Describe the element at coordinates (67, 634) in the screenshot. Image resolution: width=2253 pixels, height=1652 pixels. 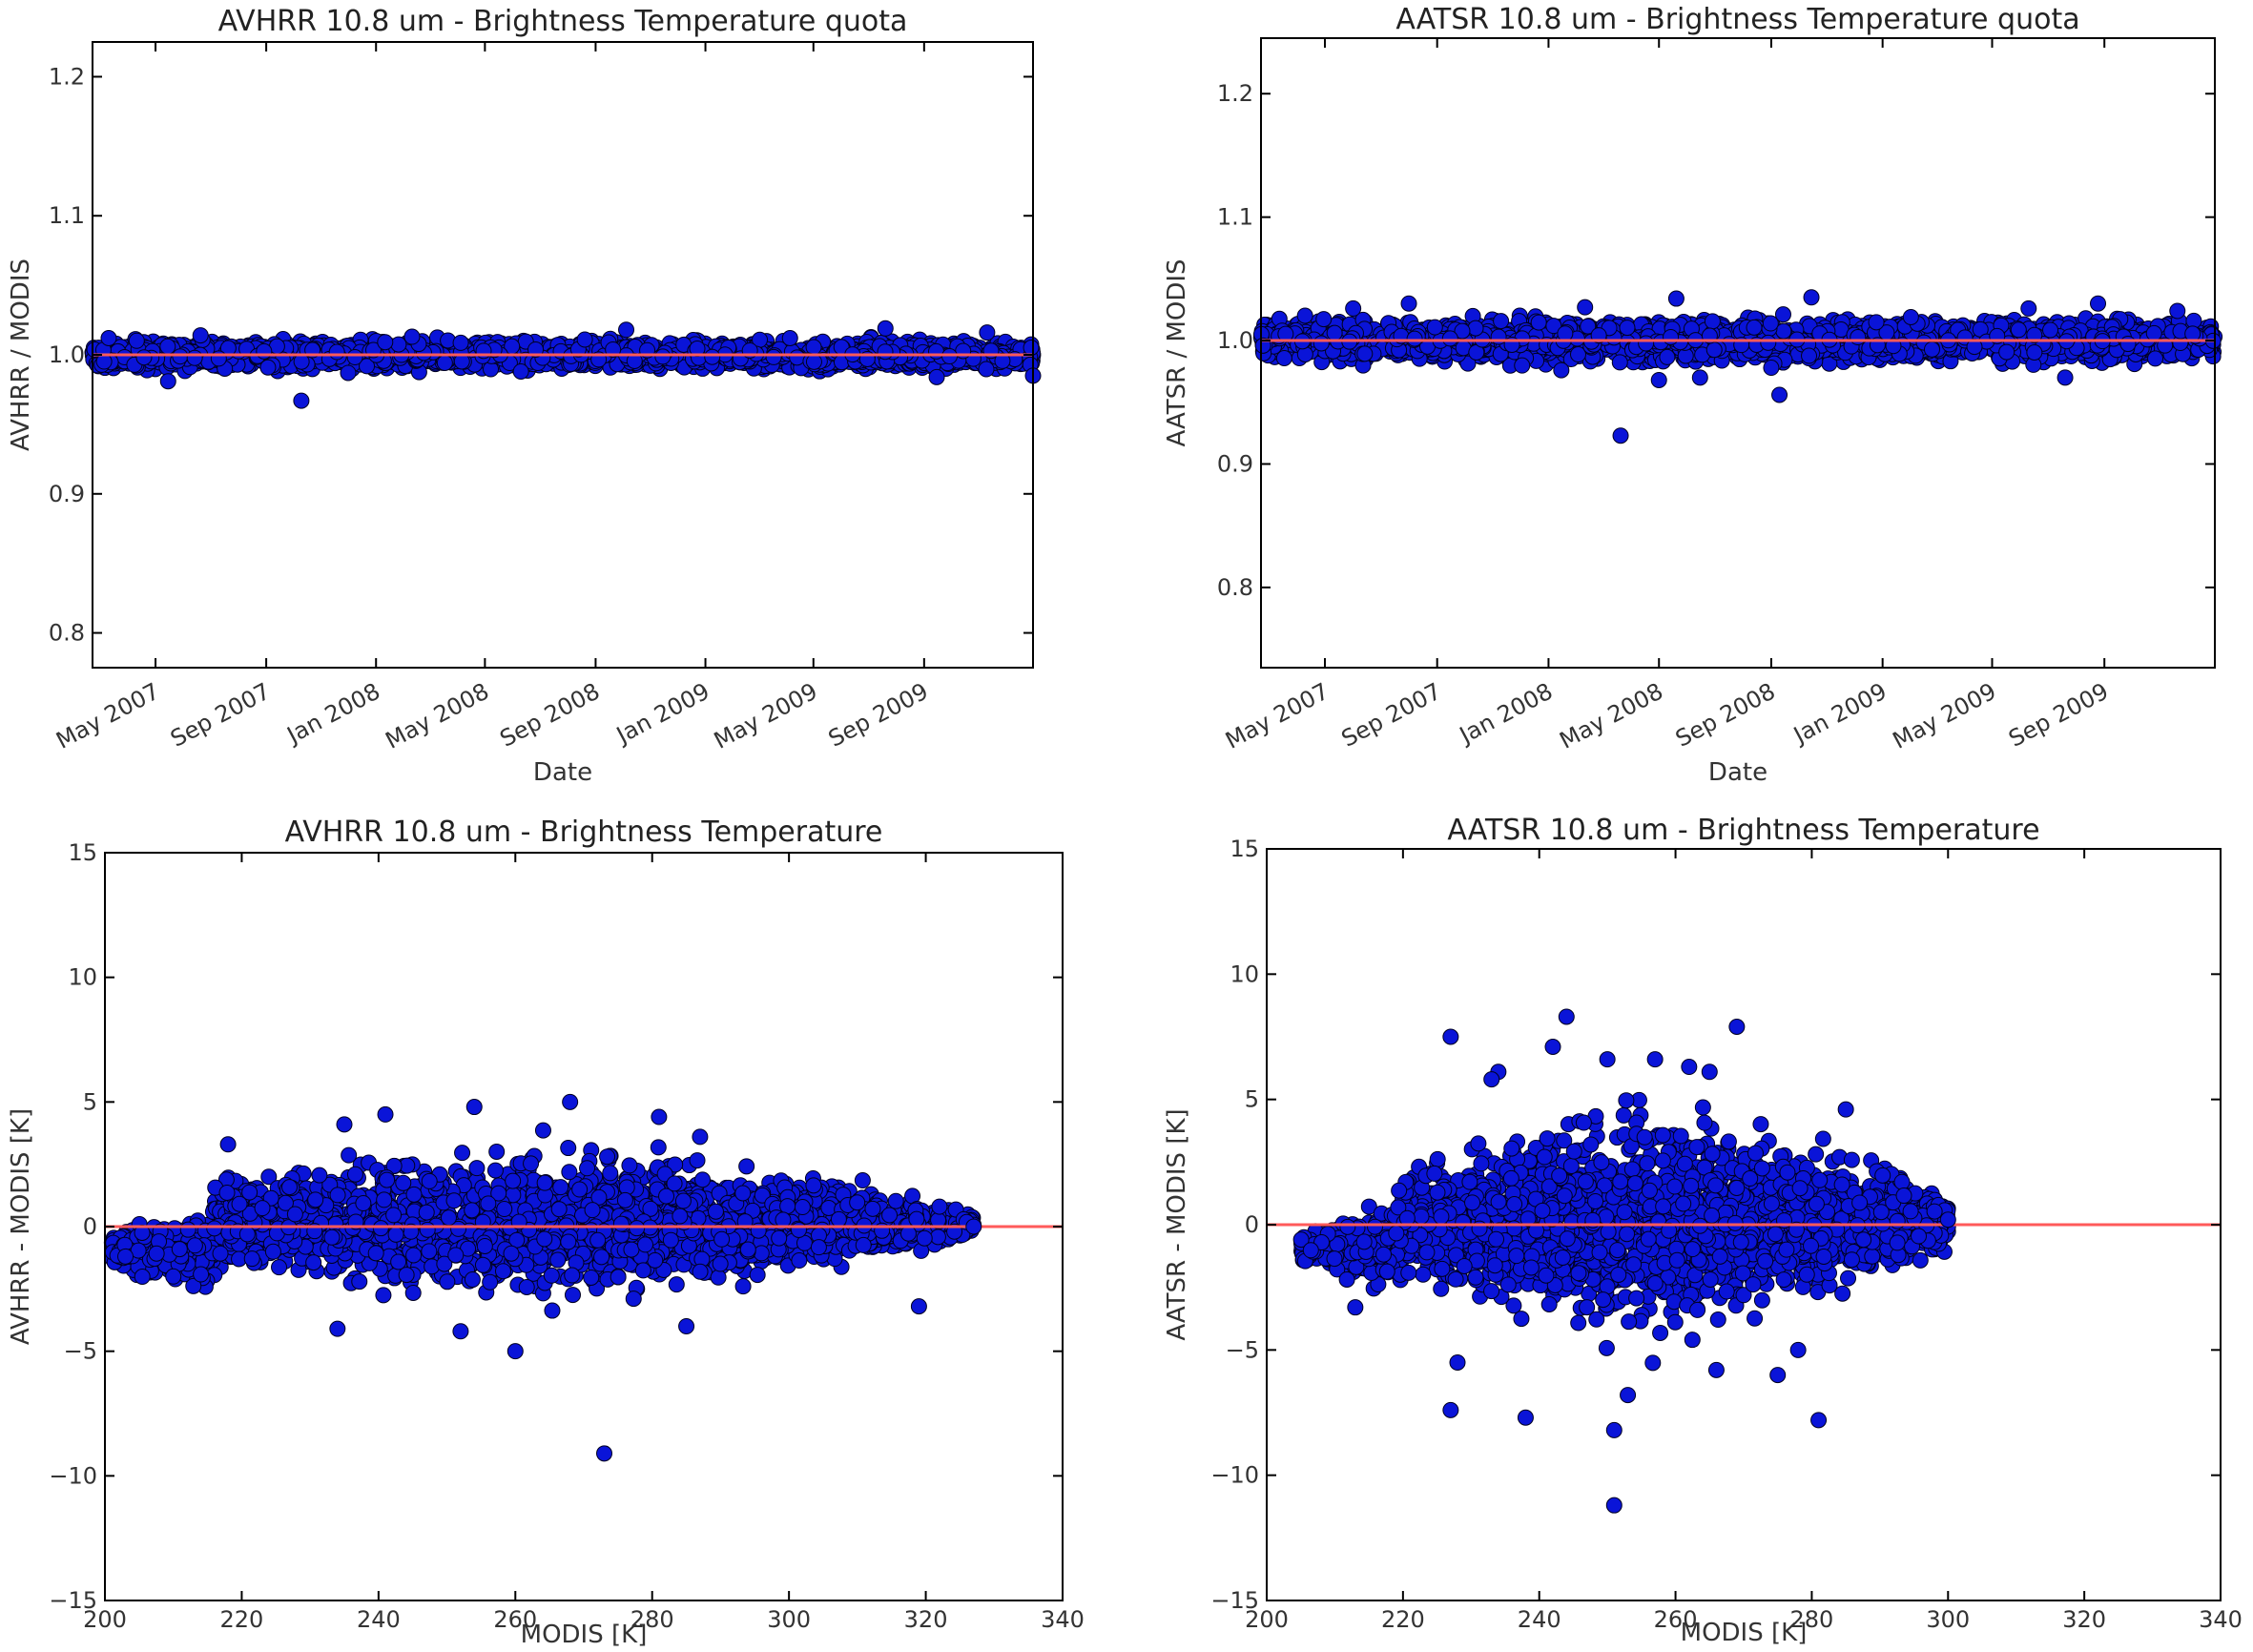
I see `y-tick-label: 0.8` at that location.